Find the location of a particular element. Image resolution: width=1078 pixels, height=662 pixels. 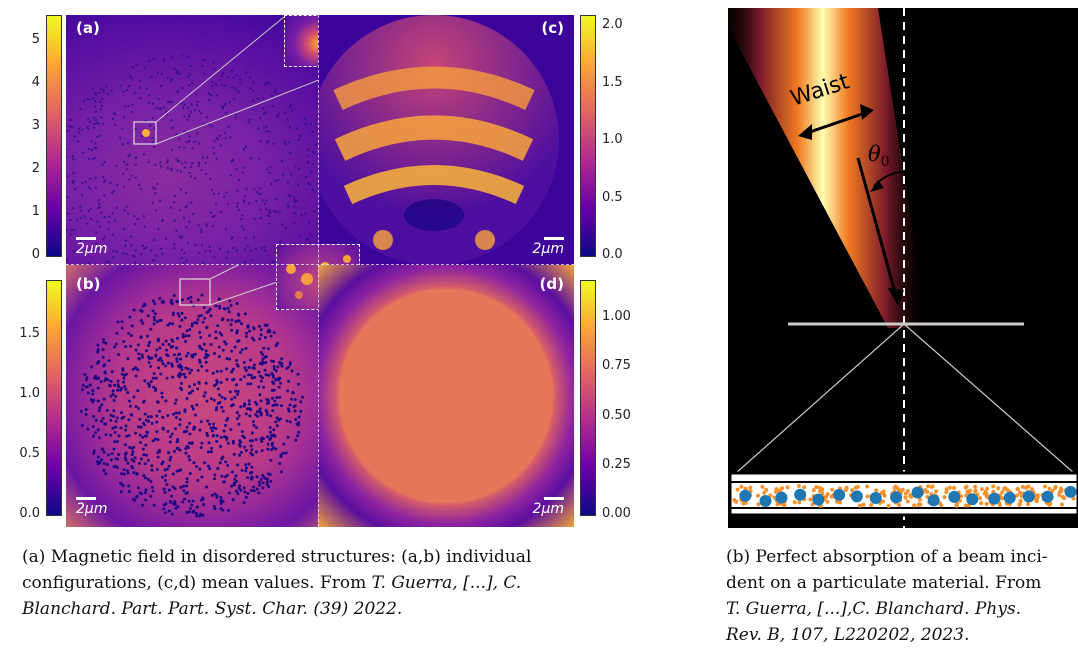

colorbar-tick-tr-3: 0.5 is located at coordinates (612, 197).